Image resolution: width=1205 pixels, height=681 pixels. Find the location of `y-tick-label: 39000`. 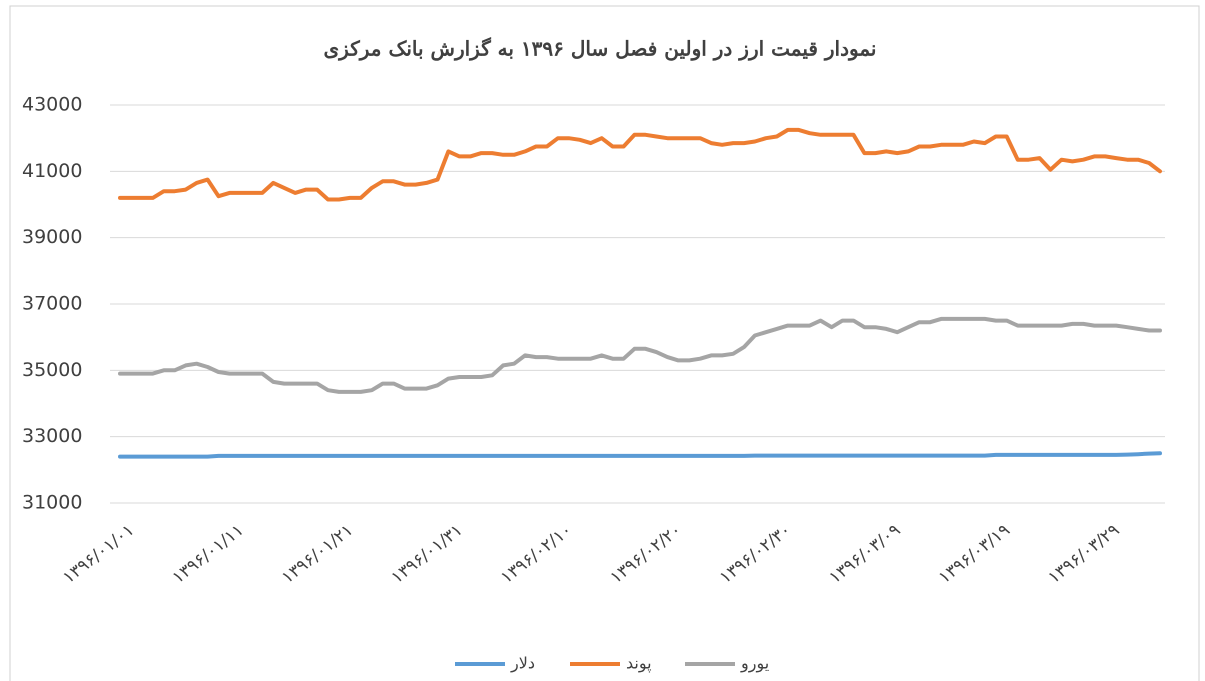

y-tick-label: 39000 is located at coordinates (52, 237).